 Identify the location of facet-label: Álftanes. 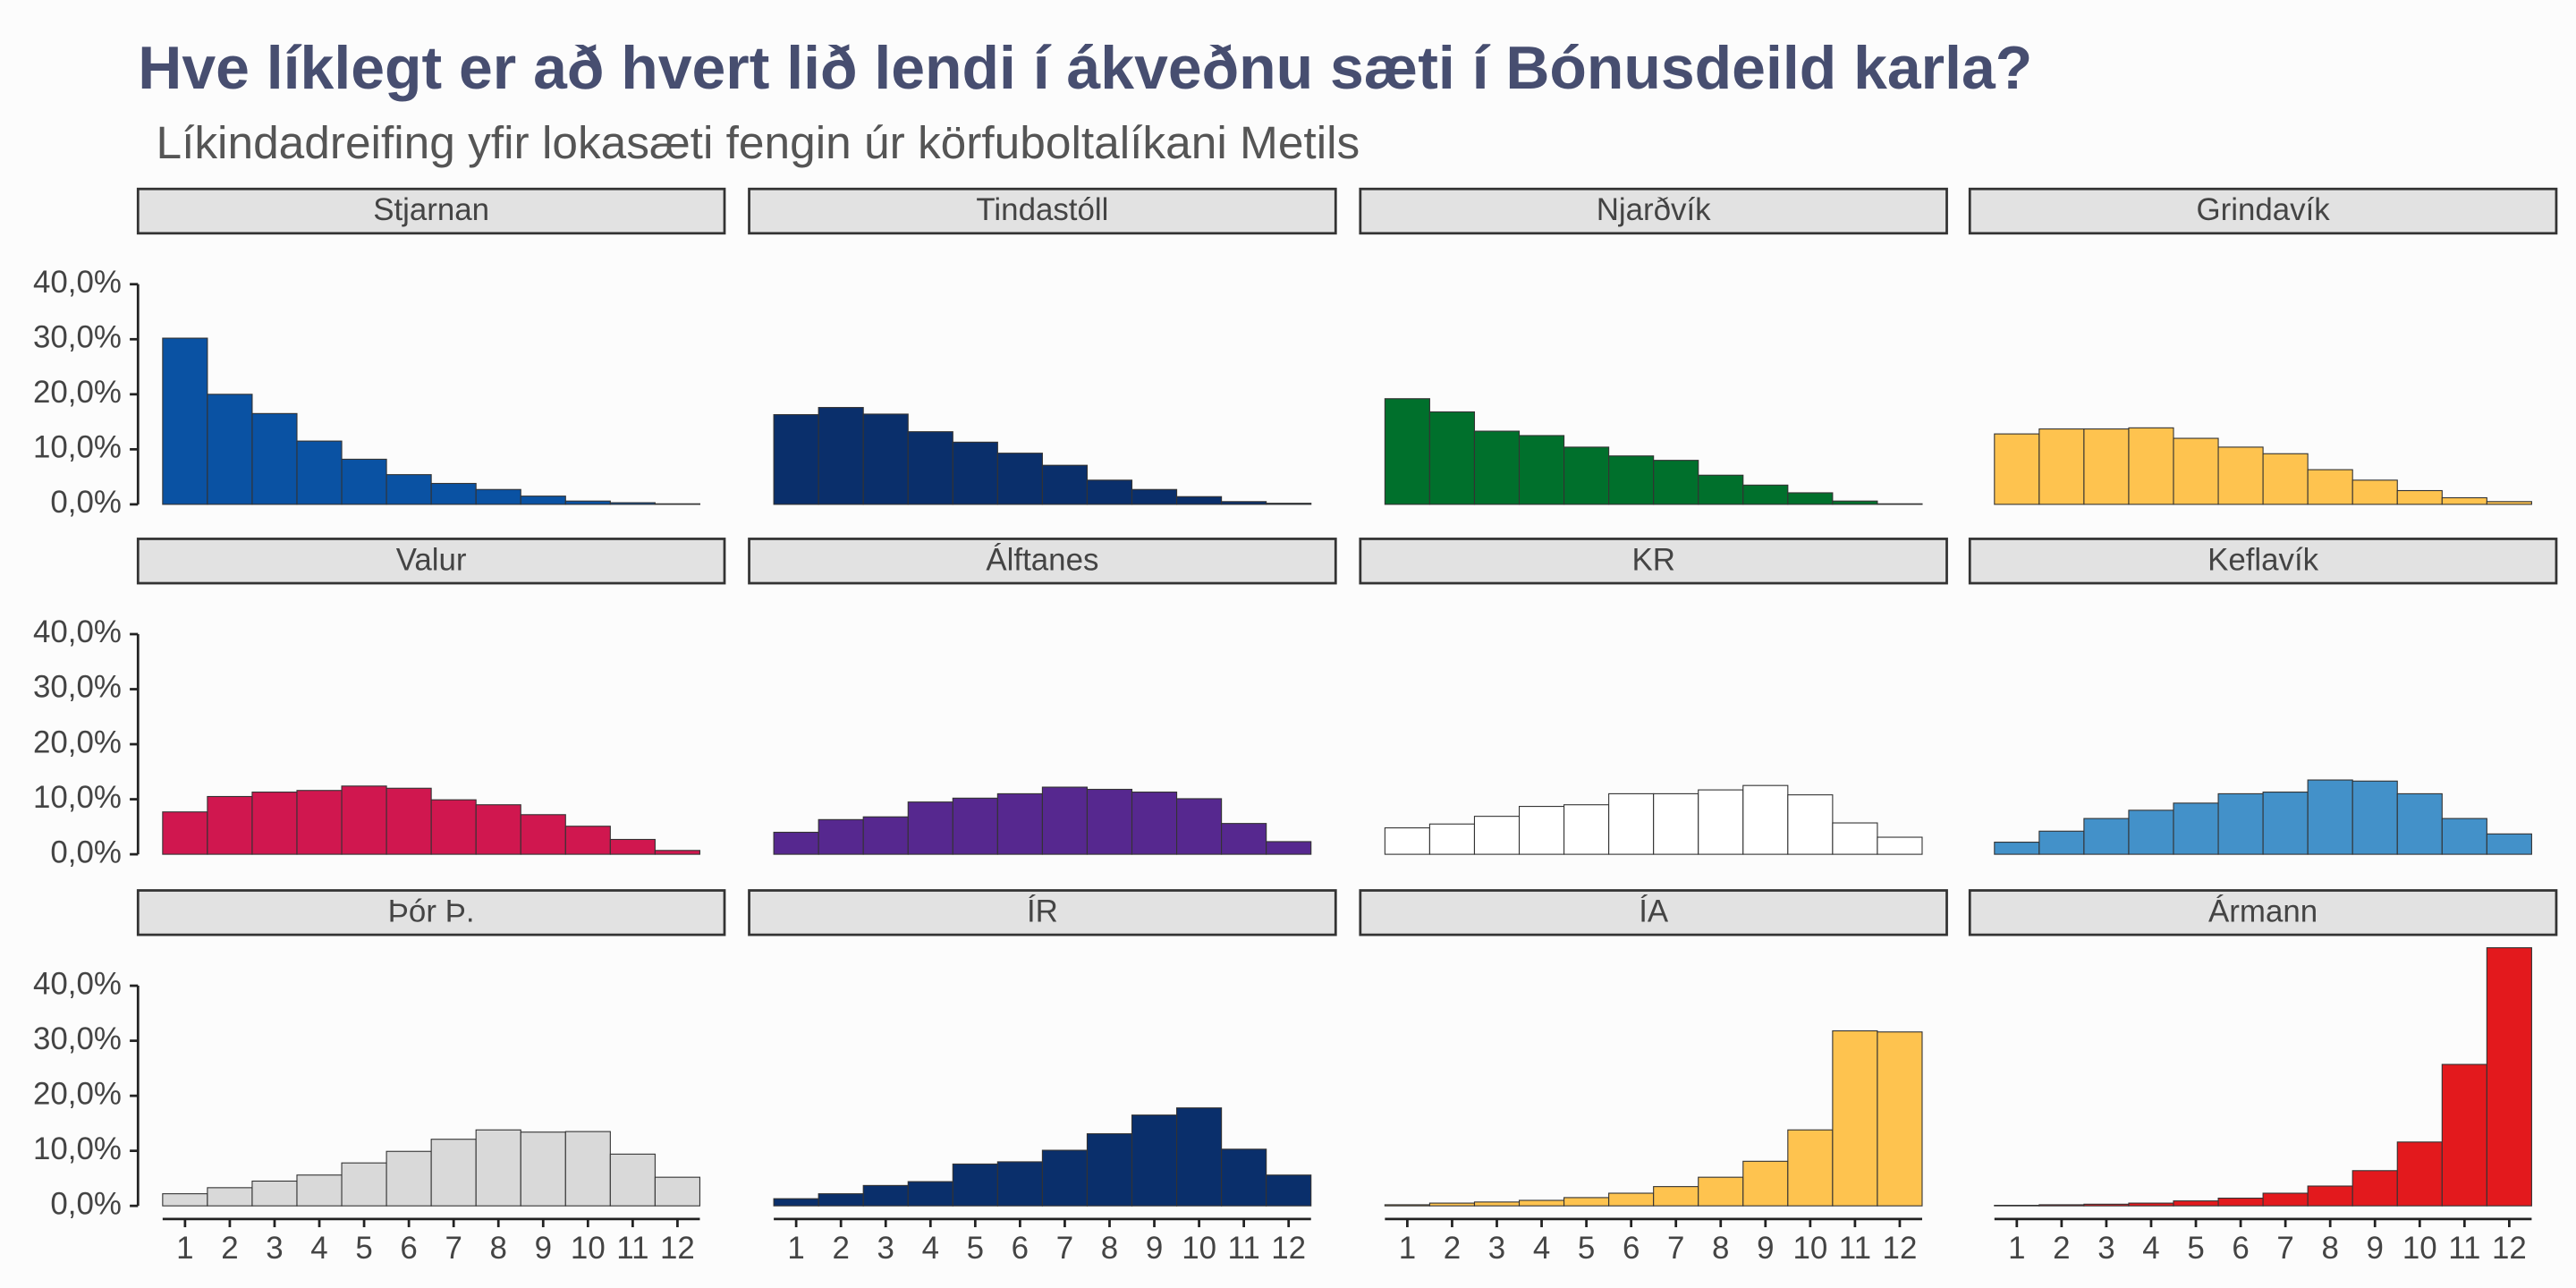
(1042, 559).